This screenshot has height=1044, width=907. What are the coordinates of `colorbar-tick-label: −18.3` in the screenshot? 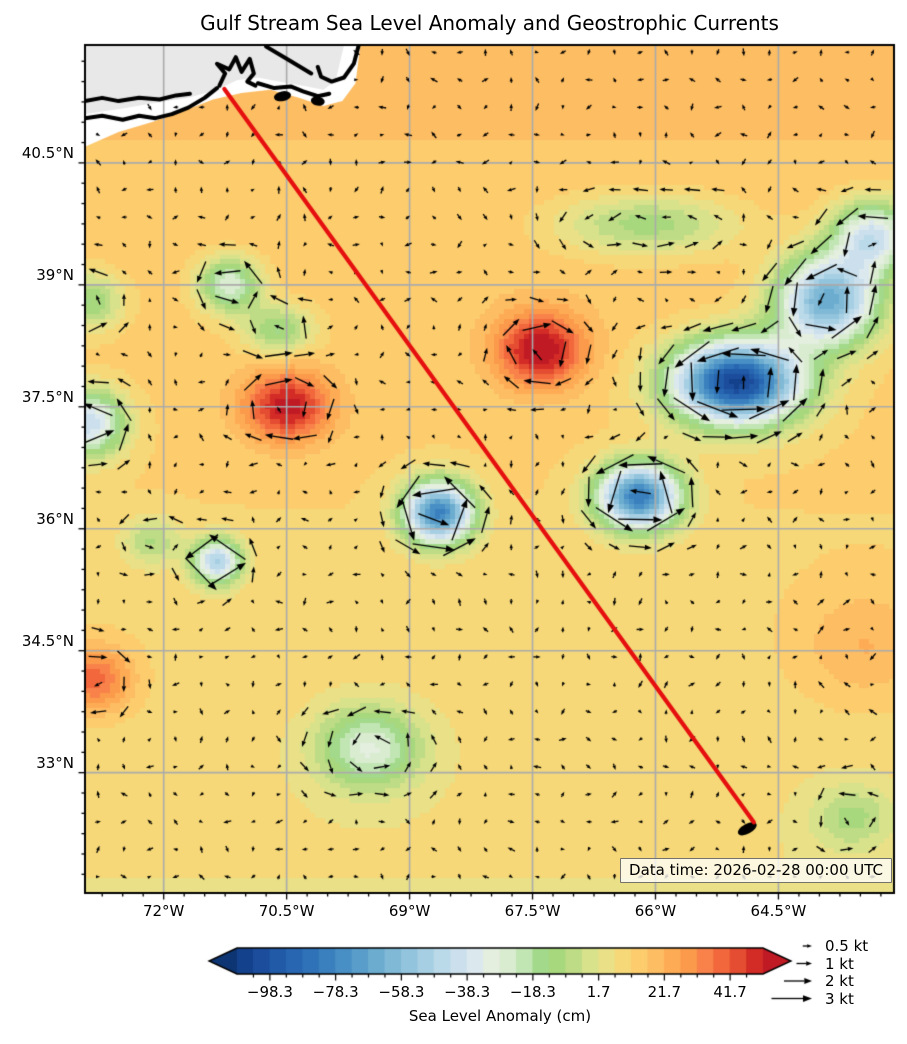 It's located at (532, 992).